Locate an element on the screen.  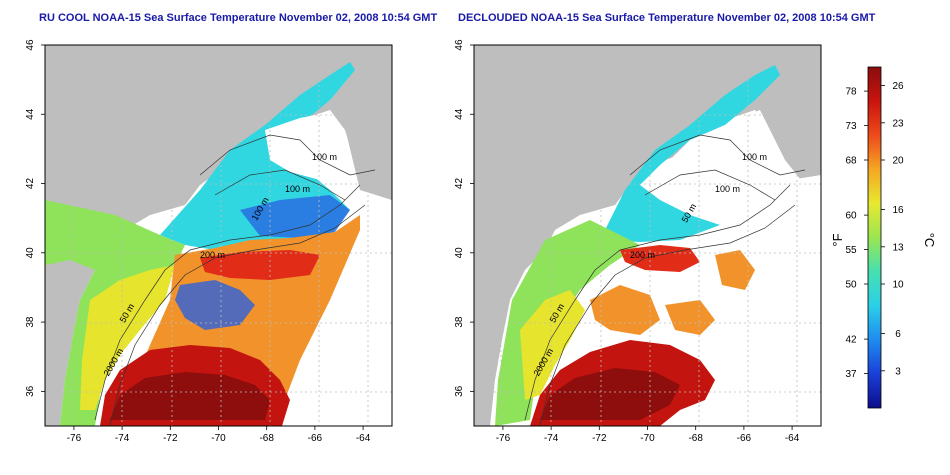
fahrenheit-unit-label: °F is located at coordinates (837, 239).